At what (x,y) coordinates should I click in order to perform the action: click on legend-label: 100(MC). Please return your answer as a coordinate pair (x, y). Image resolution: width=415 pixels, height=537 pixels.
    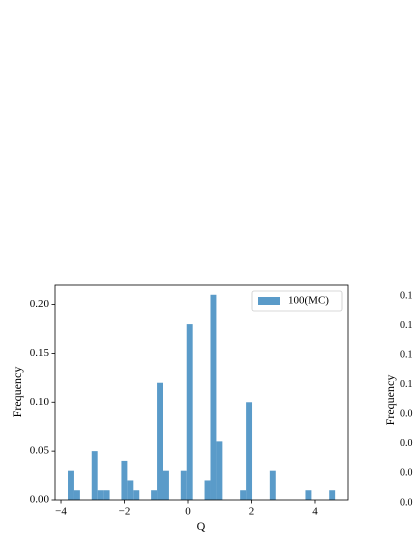
    Looking at the image, I should click on (308, 301).